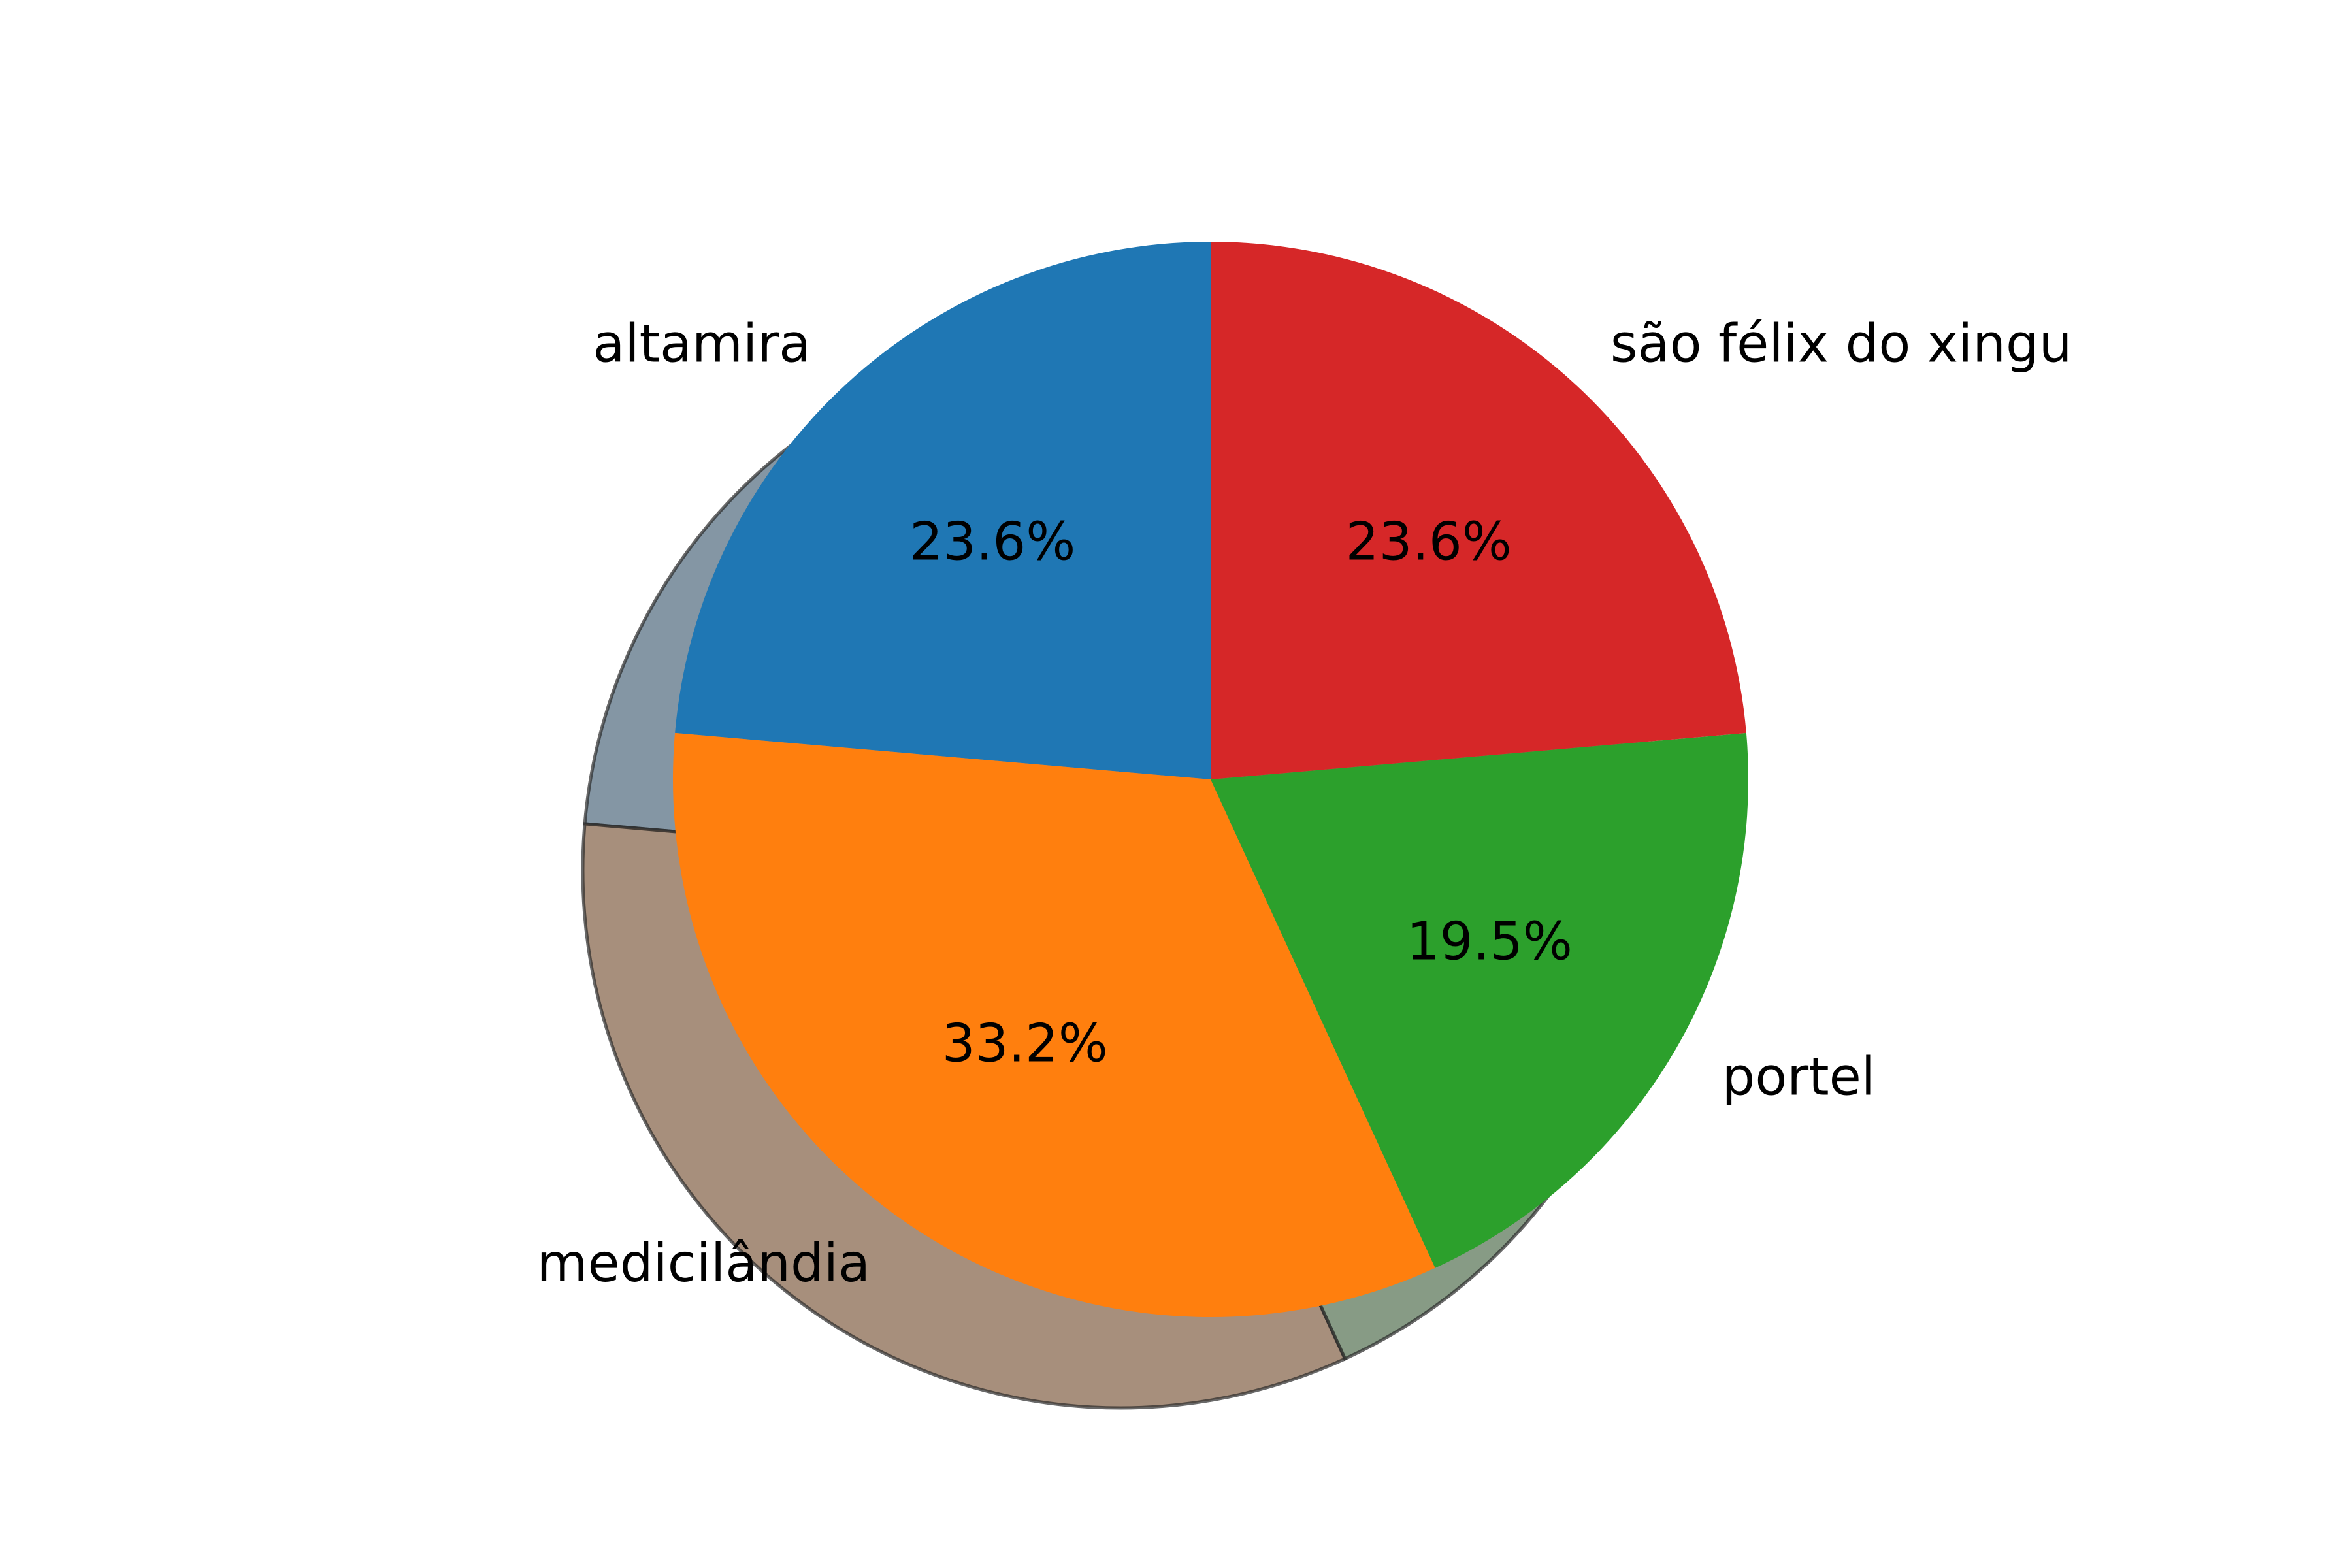 The image size is (2352, 1568). I want to click on percent-label-altamira: 23.6%, so click(992, 542).